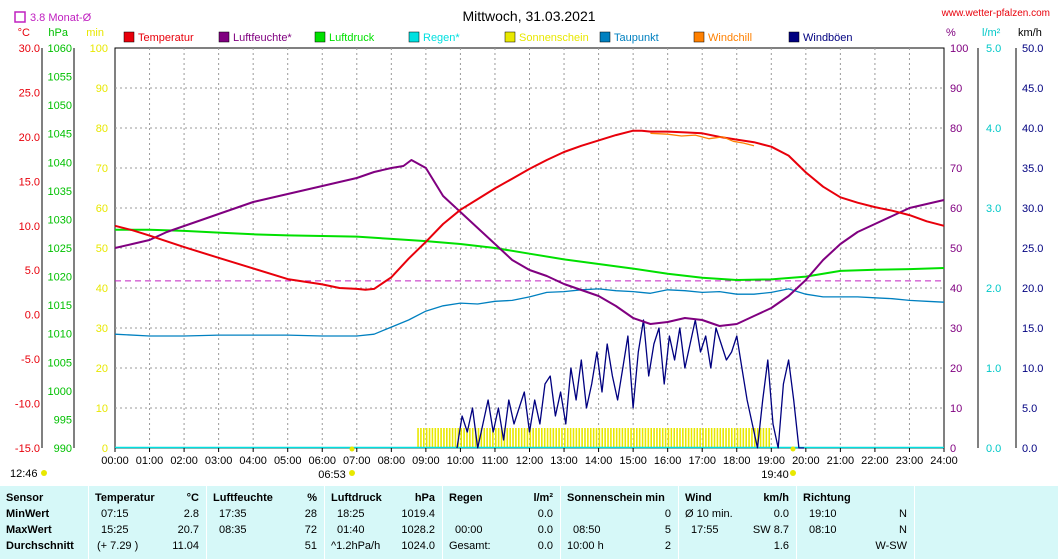 The height and width of the screenshot is (559, 1058). What do you see at coordinates (99, 49) in the screenshot?
I see `sunshine-tick-label: 100` at bounding box center [99, 49].